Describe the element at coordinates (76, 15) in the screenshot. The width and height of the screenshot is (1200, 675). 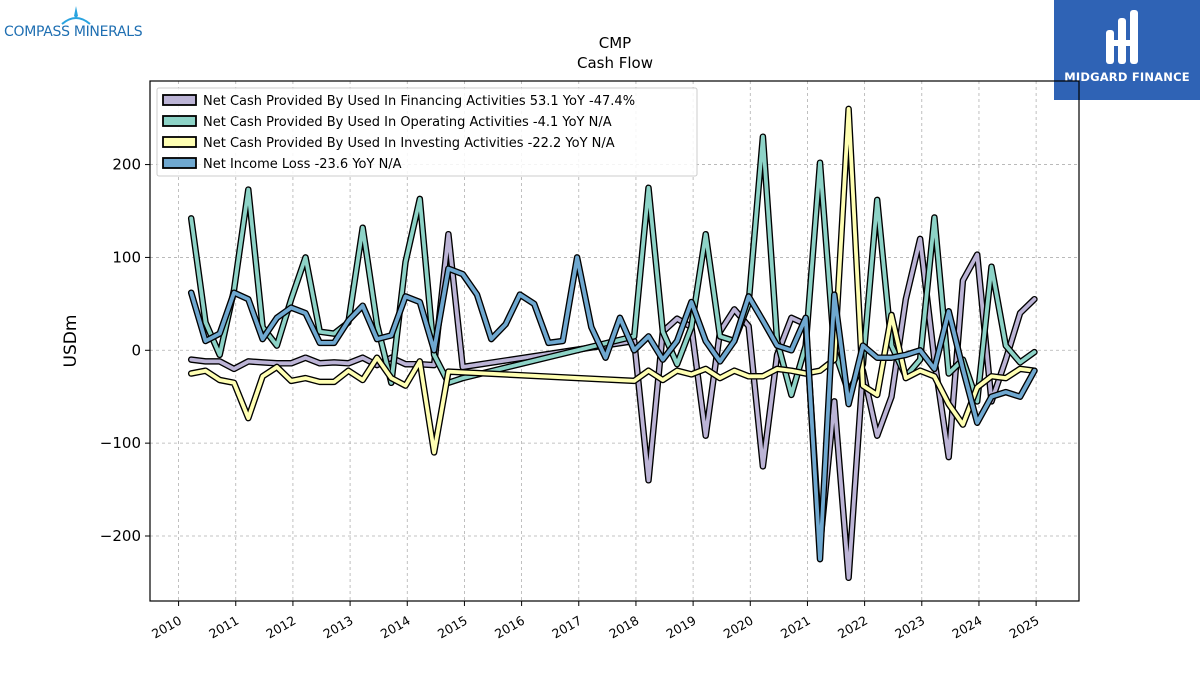
I see `compass-star-icon` at that location.